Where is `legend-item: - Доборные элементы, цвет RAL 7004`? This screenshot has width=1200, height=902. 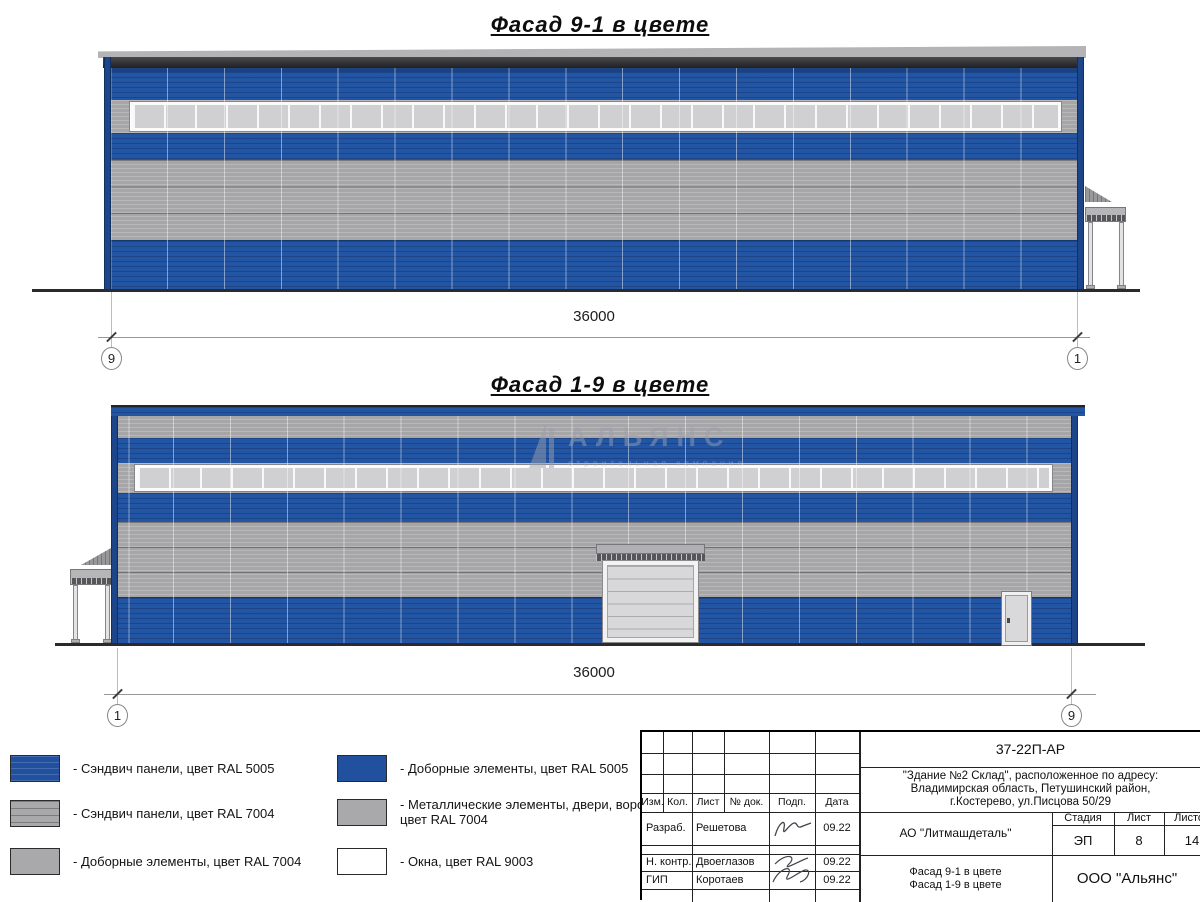
legend-item: - Доборные элементы, цвет RAL 7004 is located at coordinates (155, 861).